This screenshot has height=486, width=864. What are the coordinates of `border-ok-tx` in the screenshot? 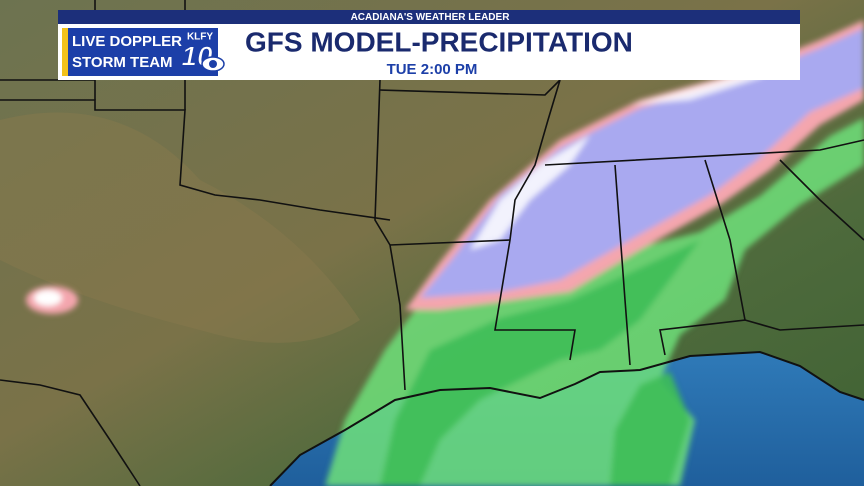 It's located at (195, 160).